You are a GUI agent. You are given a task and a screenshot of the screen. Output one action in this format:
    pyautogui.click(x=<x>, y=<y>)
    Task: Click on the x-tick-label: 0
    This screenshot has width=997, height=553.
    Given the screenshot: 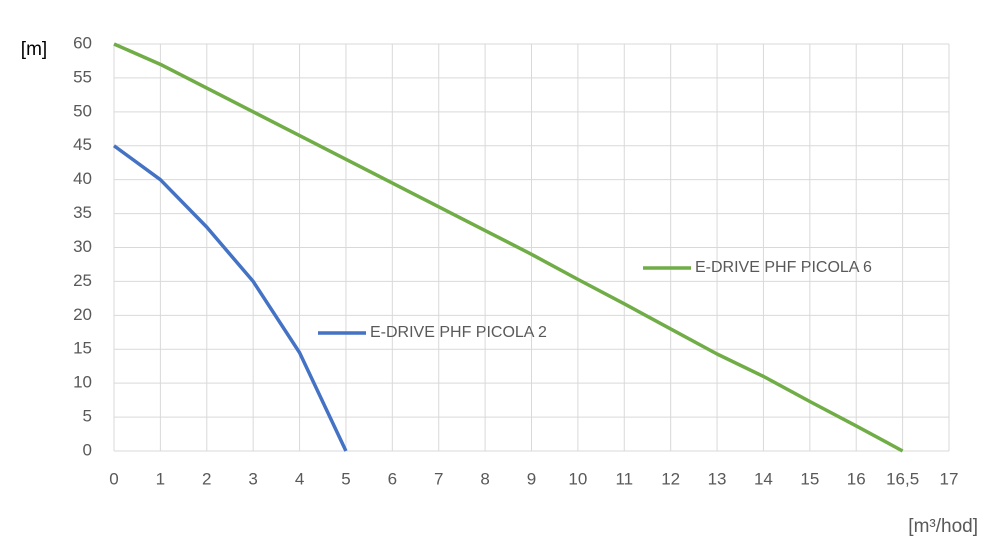 What is the action you would take?
    pyautogui.click(x=113, y=478)
    